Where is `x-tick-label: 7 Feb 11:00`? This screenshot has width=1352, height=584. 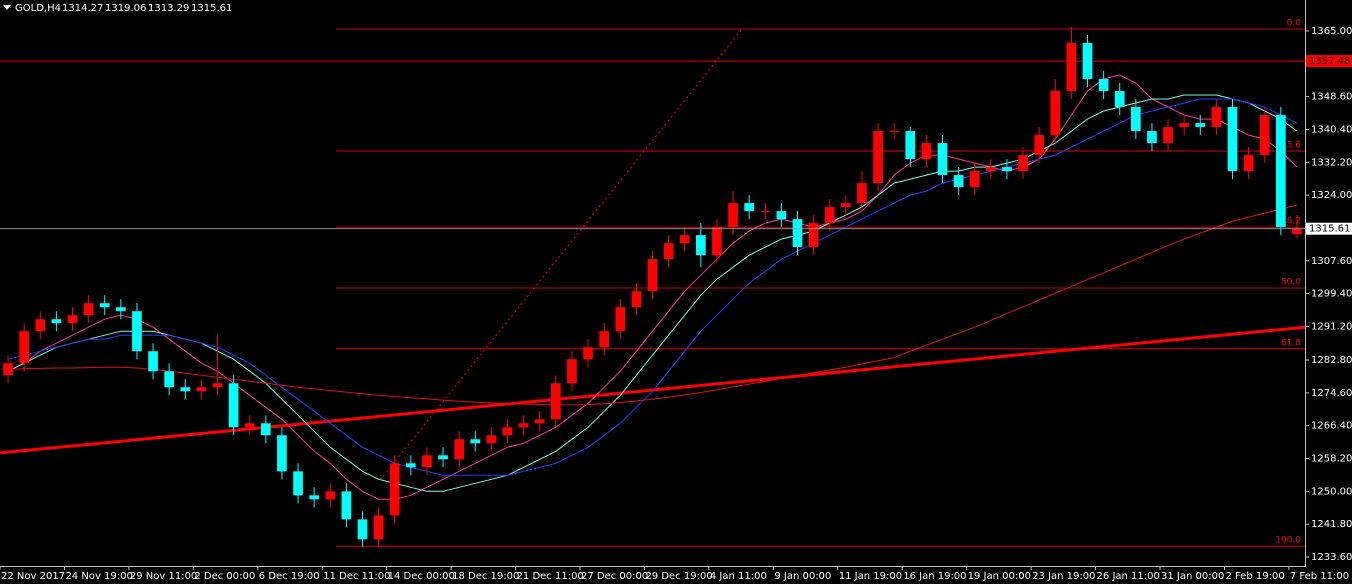
x-tick-label: 7 Feb 11:00 is located at coordinates (1319, 576).